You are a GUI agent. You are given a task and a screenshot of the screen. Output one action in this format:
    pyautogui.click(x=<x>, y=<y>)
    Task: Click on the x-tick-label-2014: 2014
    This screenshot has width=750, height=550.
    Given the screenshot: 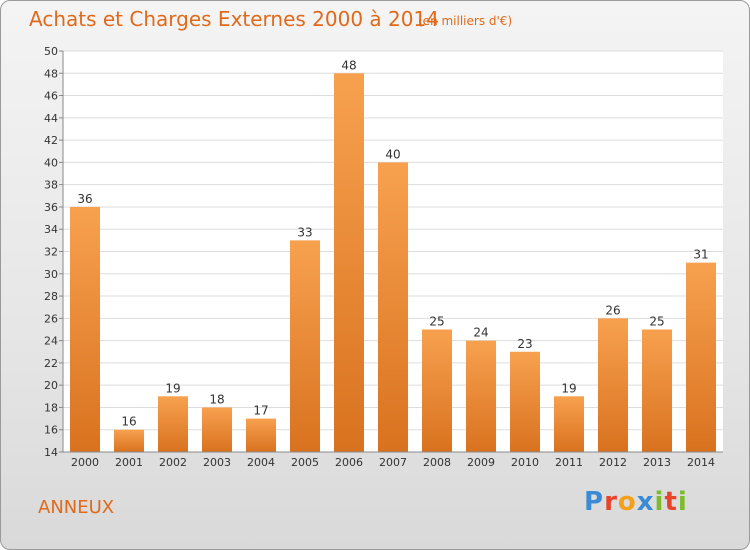 What is the action you would take?
    pyautogui.click(x=701, y=462)
    